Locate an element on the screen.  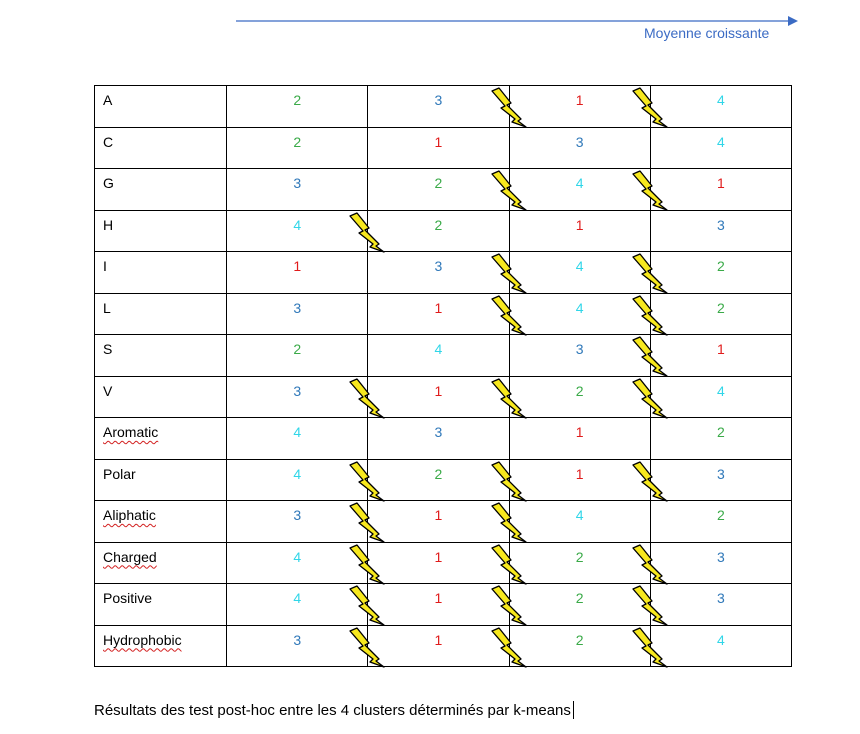
table-row: A 2 3 1 4 is located at coordinates (443, 106).